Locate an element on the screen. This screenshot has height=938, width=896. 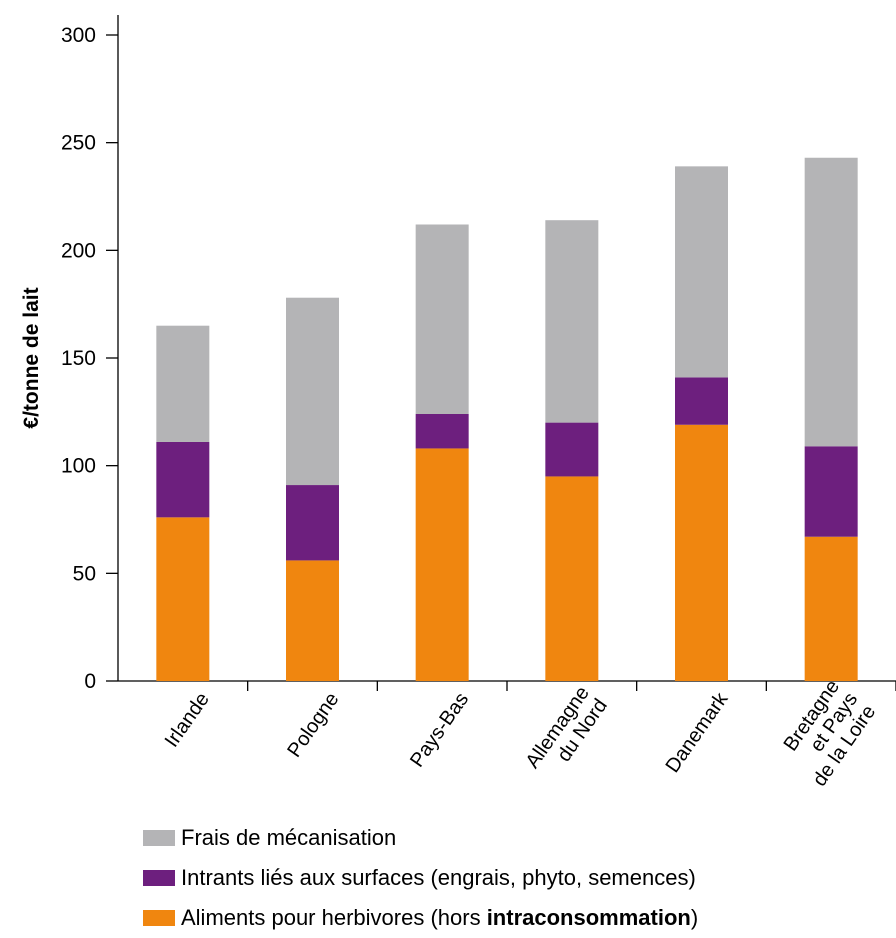
y-axis-label: €/tonne de lait is located at coordinates (31, 357).